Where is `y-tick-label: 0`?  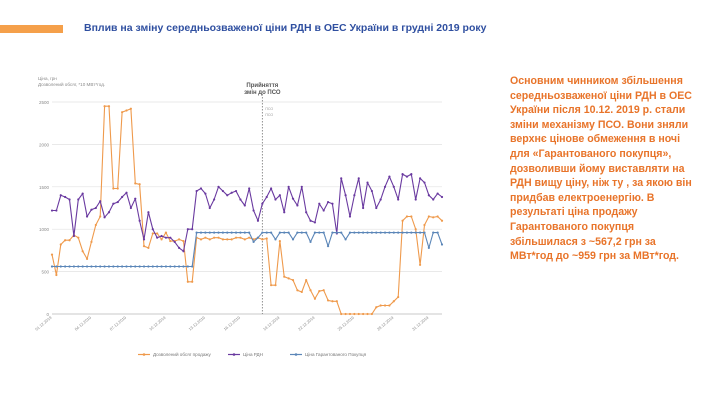 y-tick-label: 0 is located at coordinates (47, 314).